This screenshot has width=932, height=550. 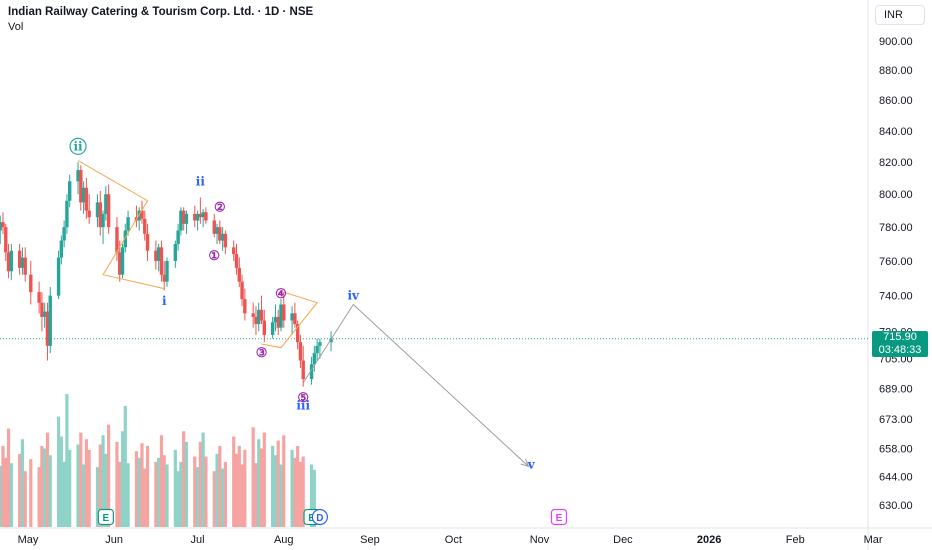 I want to click on volume-indicator-label: Vol, so click(x=16, y=27).